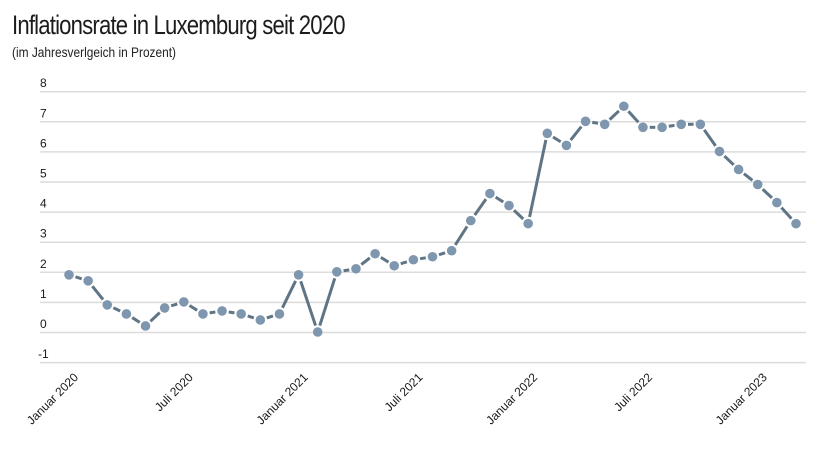 Image resolution: width=820 pixels, height=449 pixels. I want to click on y-tick-label: 2, so click(43, 264).